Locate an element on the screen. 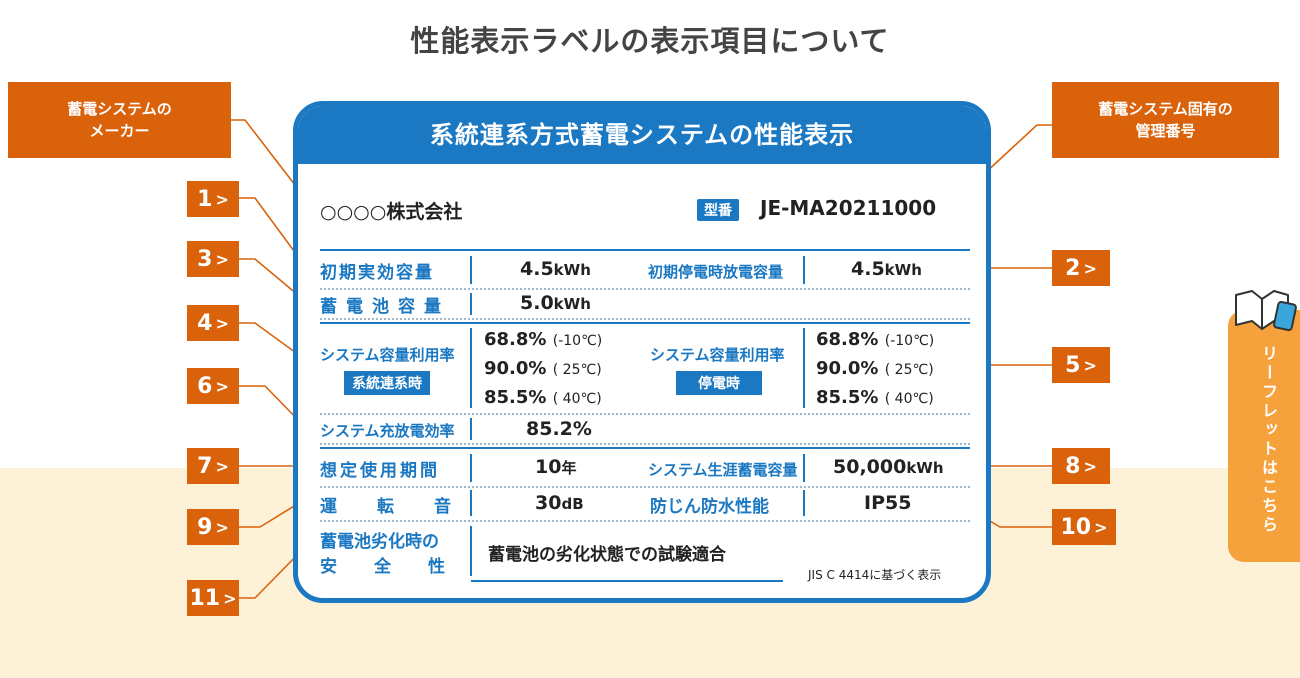 The height and width of the screenshot is (678, 1300). tag-outage: 停電時 is located at coordinates (719, 383).